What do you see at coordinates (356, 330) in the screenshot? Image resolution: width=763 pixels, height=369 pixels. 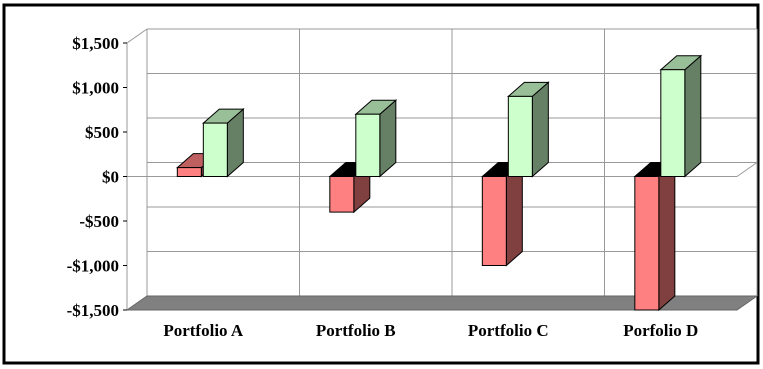 I see `x-category-label: Portfolio B` at bounding box center [356, 330].